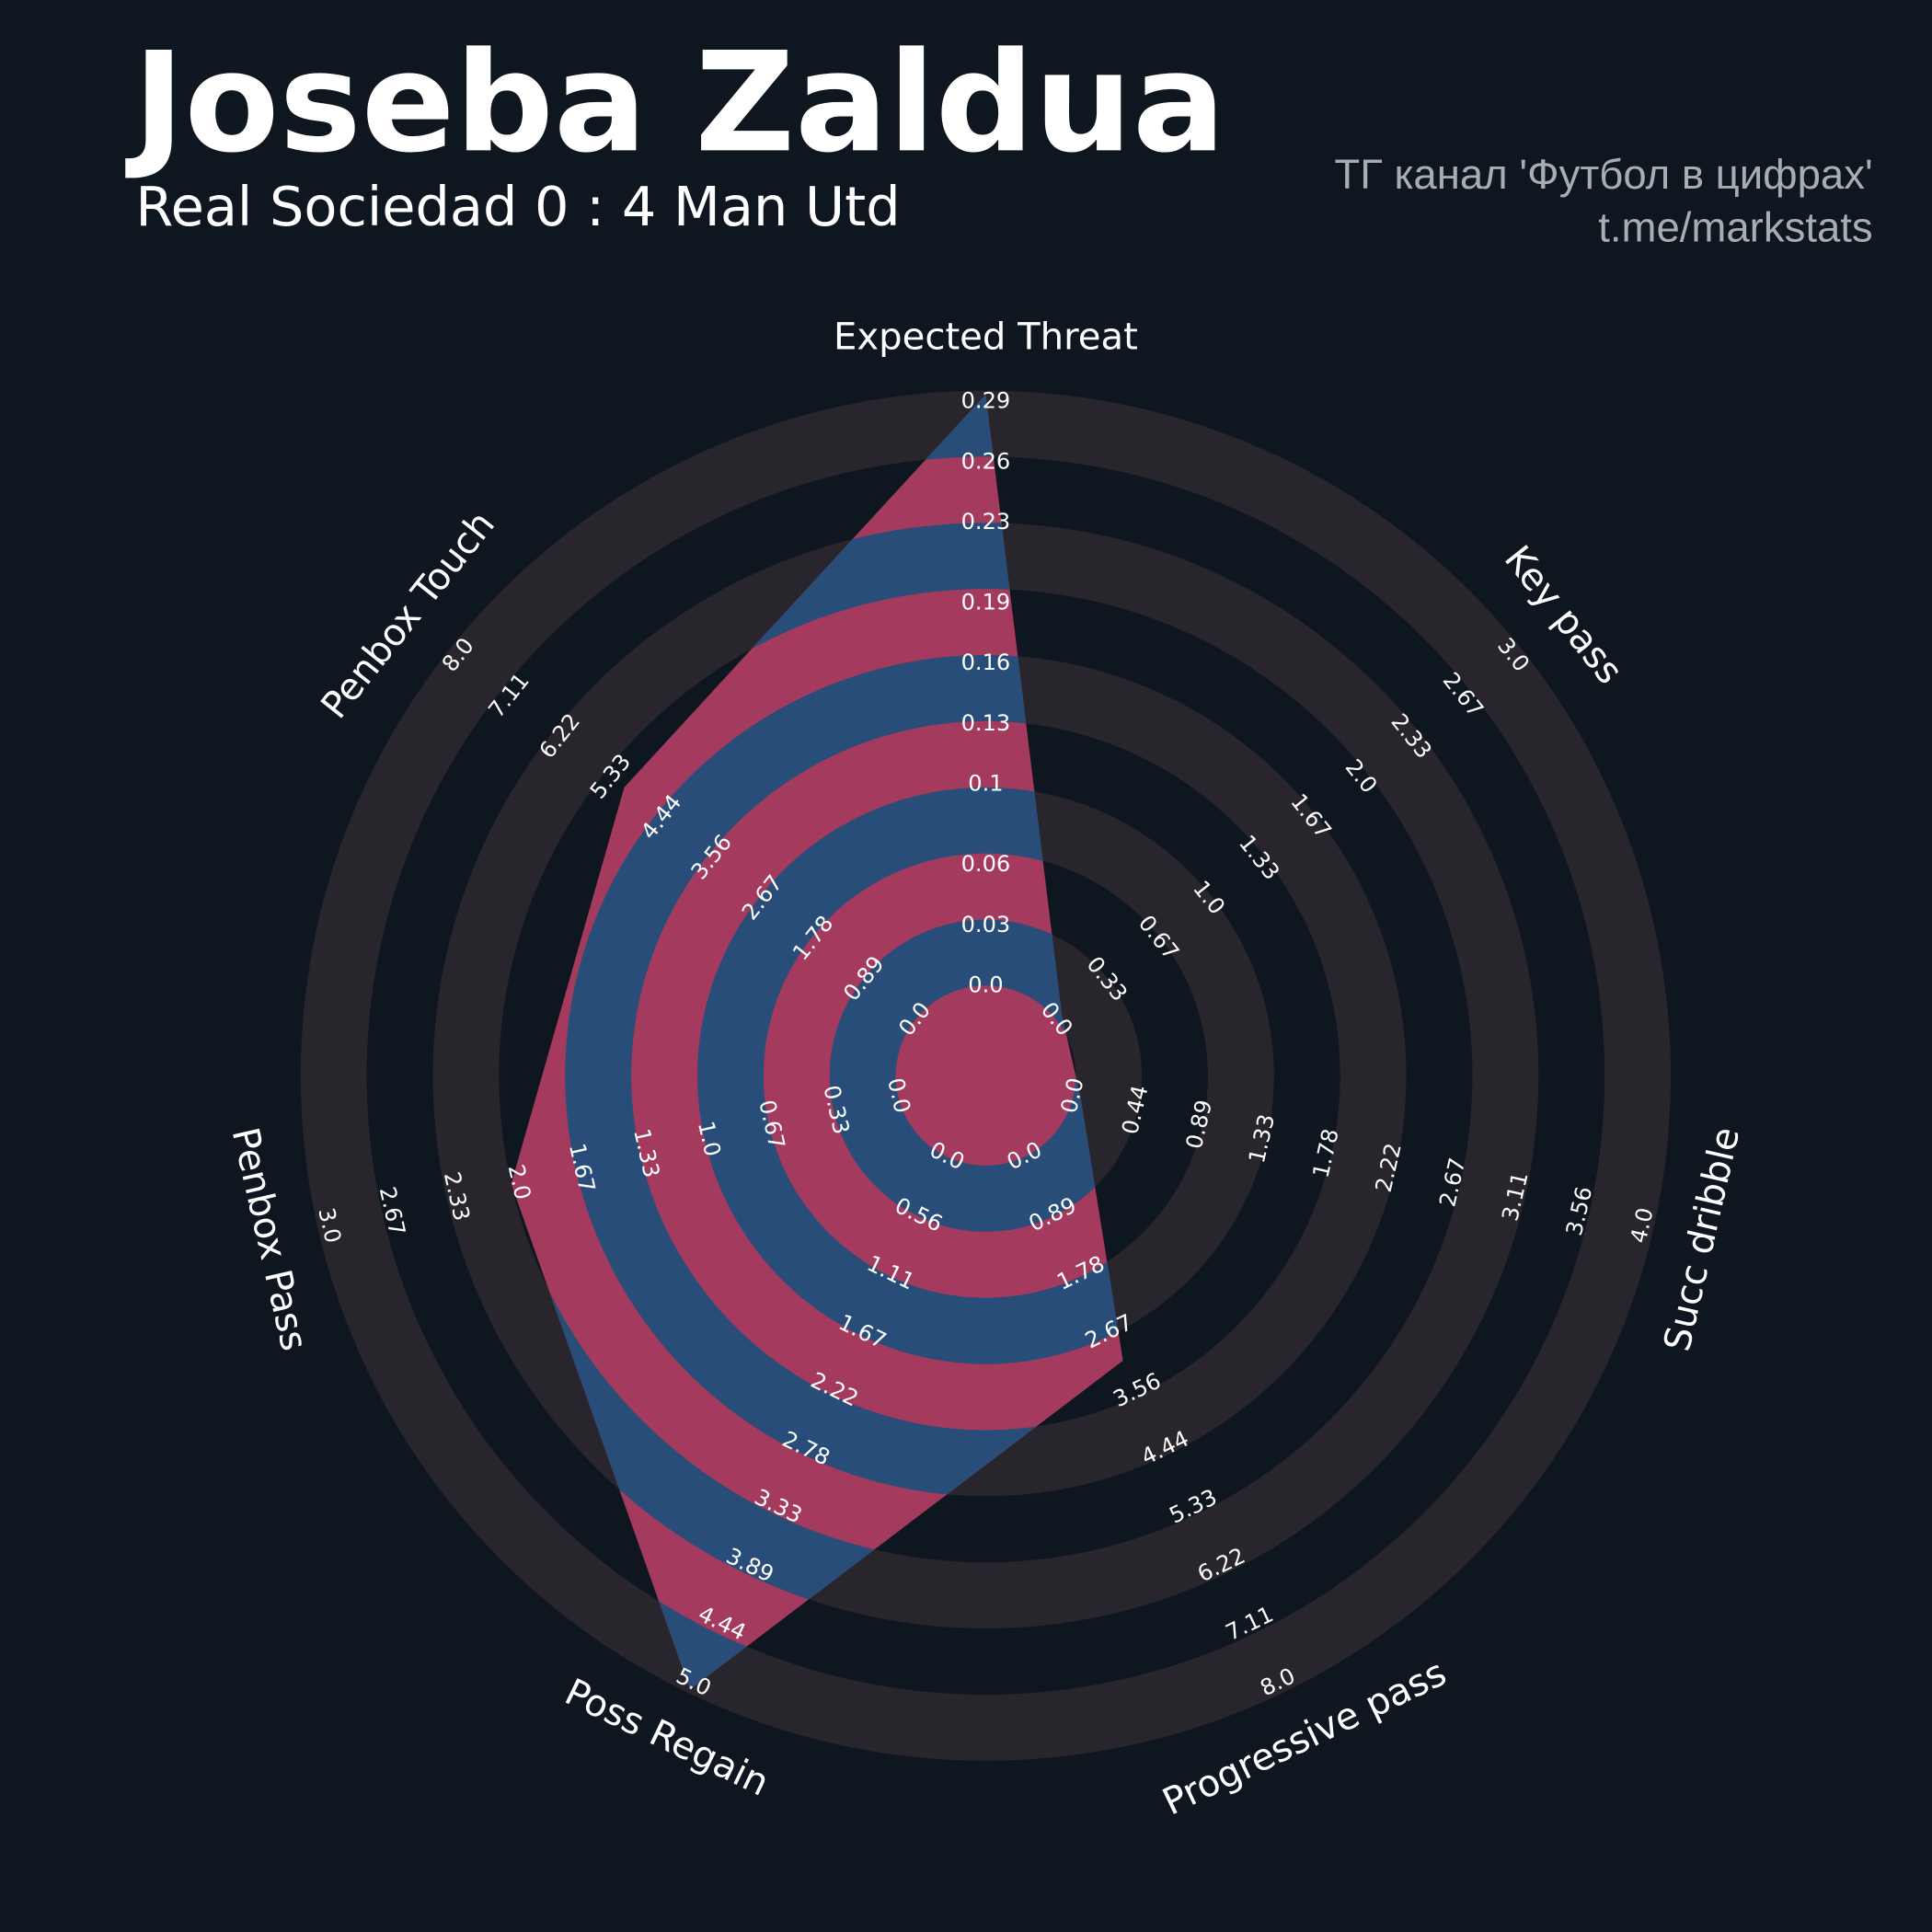 This screenshot has height=1932, width=1932. I want to click on tick-label: 0.19, so click(986, 602).